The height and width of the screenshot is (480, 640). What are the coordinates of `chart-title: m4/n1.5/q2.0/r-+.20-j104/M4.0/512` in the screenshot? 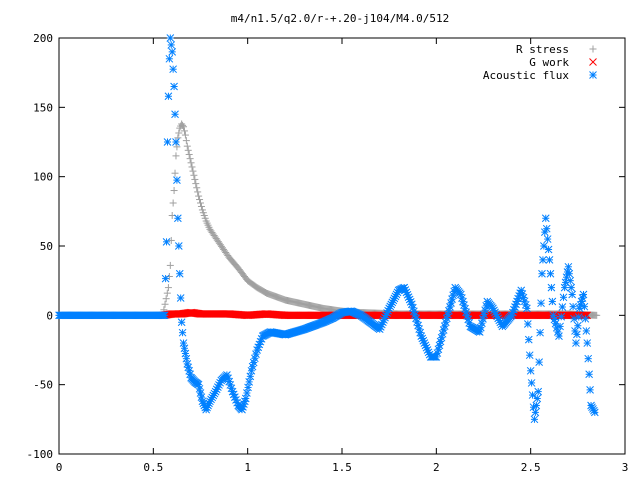 It's located at (340, 18).